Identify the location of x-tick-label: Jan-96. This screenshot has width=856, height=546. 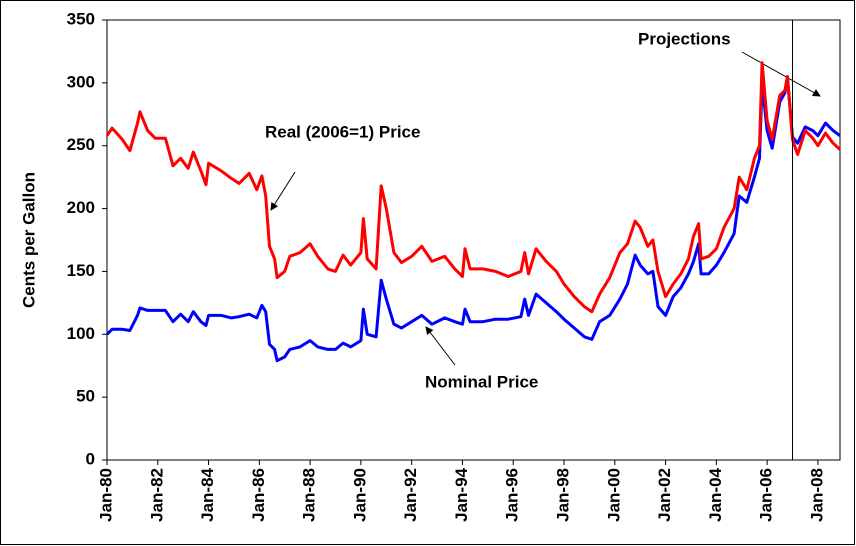
(512, 495).